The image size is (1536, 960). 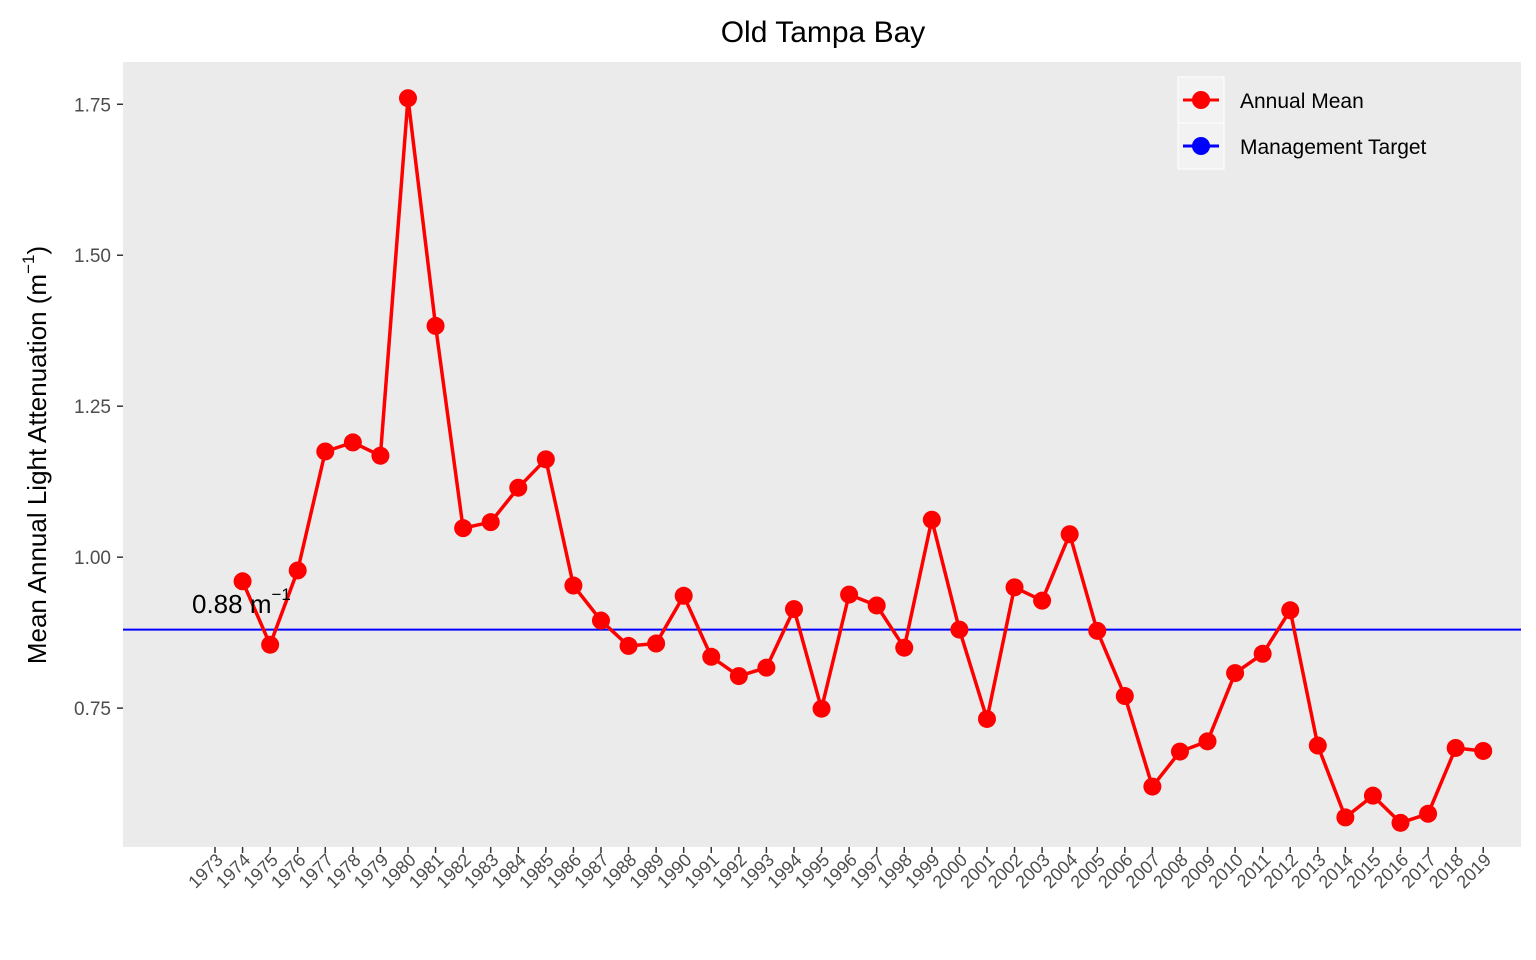 I want to click on chart-title: Old Tampa Bay, so click(x=823, y=32).